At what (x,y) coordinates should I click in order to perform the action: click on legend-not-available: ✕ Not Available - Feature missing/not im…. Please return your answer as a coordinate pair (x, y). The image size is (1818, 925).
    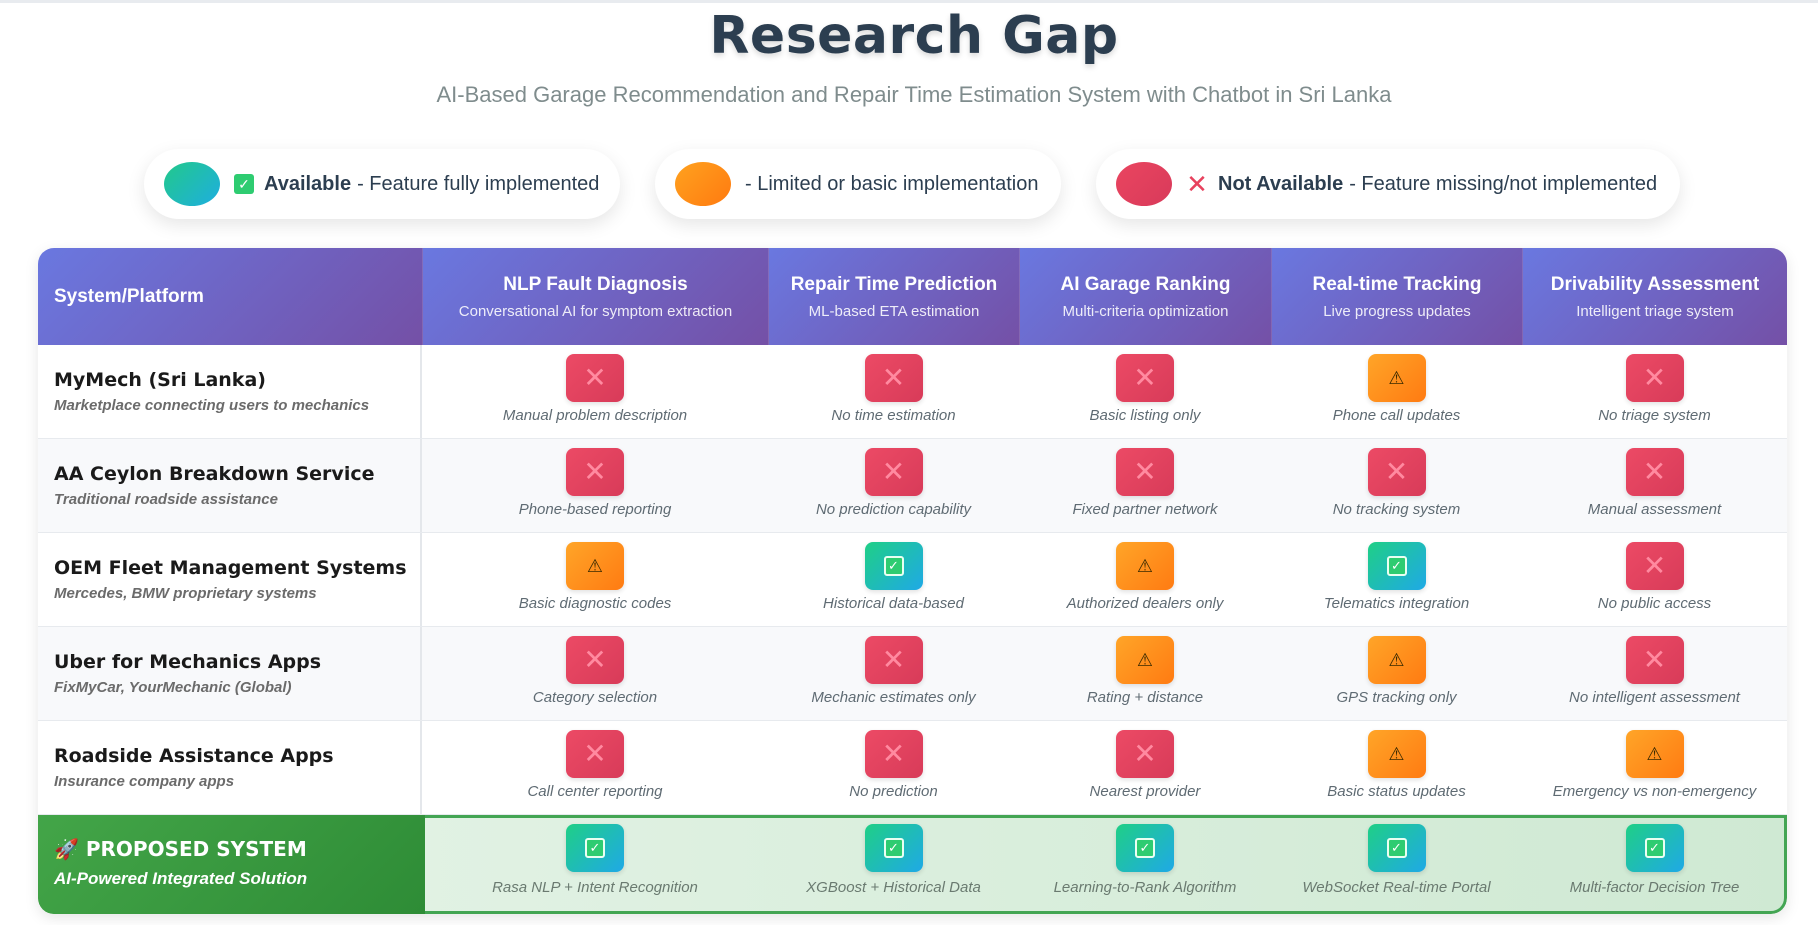
    Looking at the image, I should click on (1388, 184).